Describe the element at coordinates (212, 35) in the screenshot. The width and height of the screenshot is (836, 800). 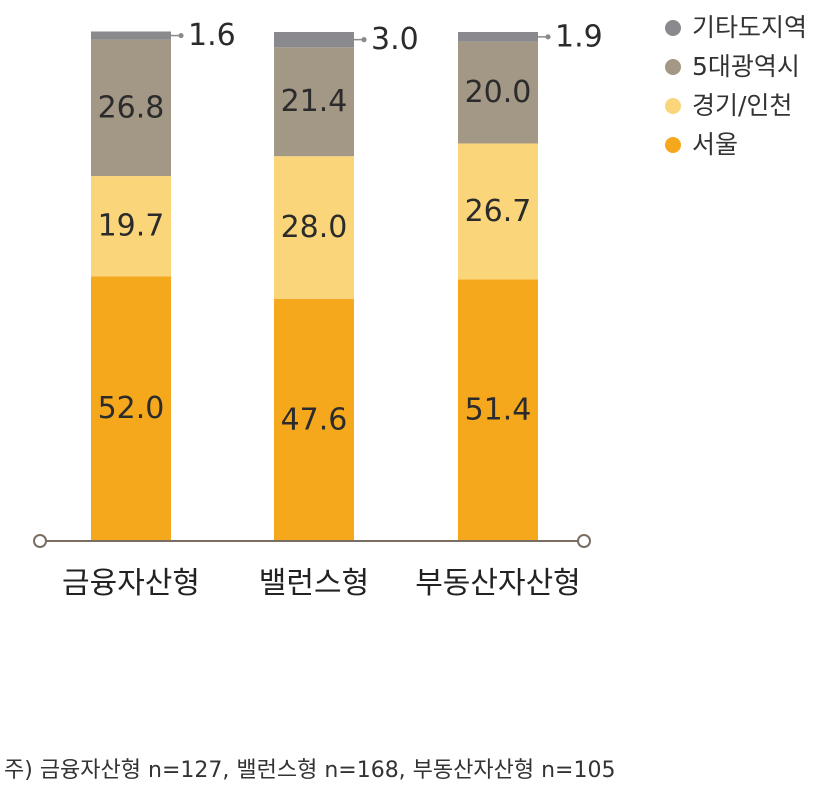
I see `value-label-4-1: 1.6` at that location.